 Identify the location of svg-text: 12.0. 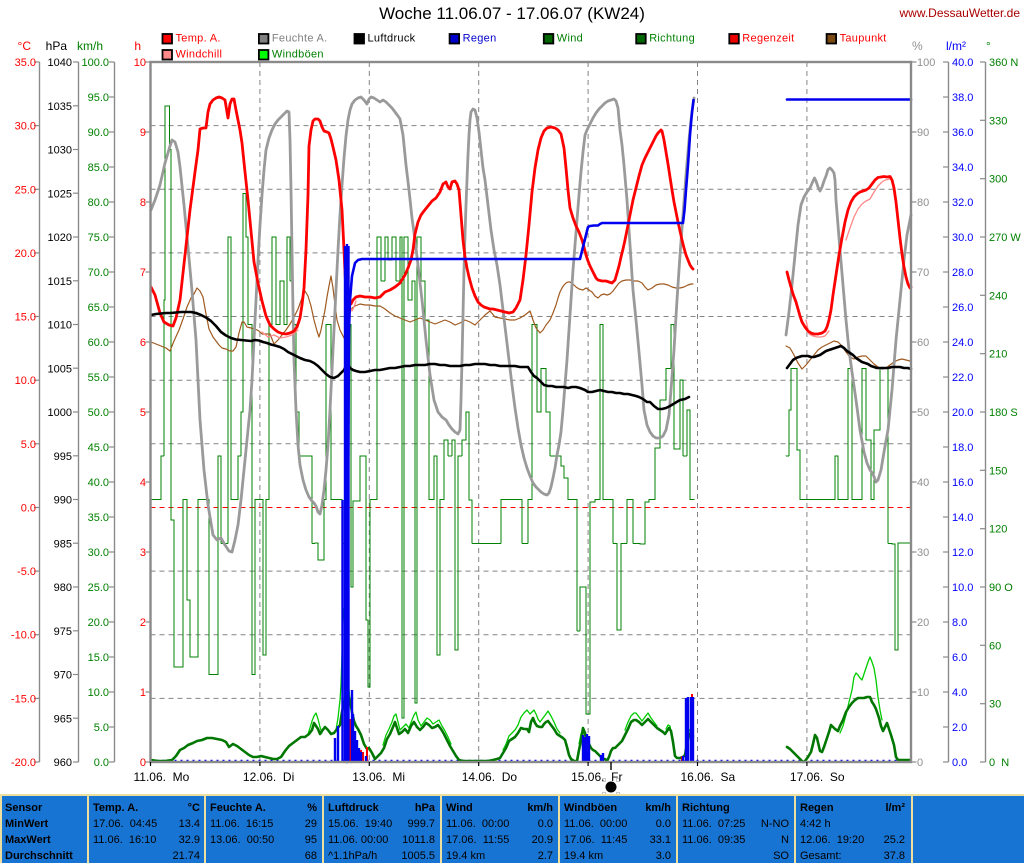
(962, 553).